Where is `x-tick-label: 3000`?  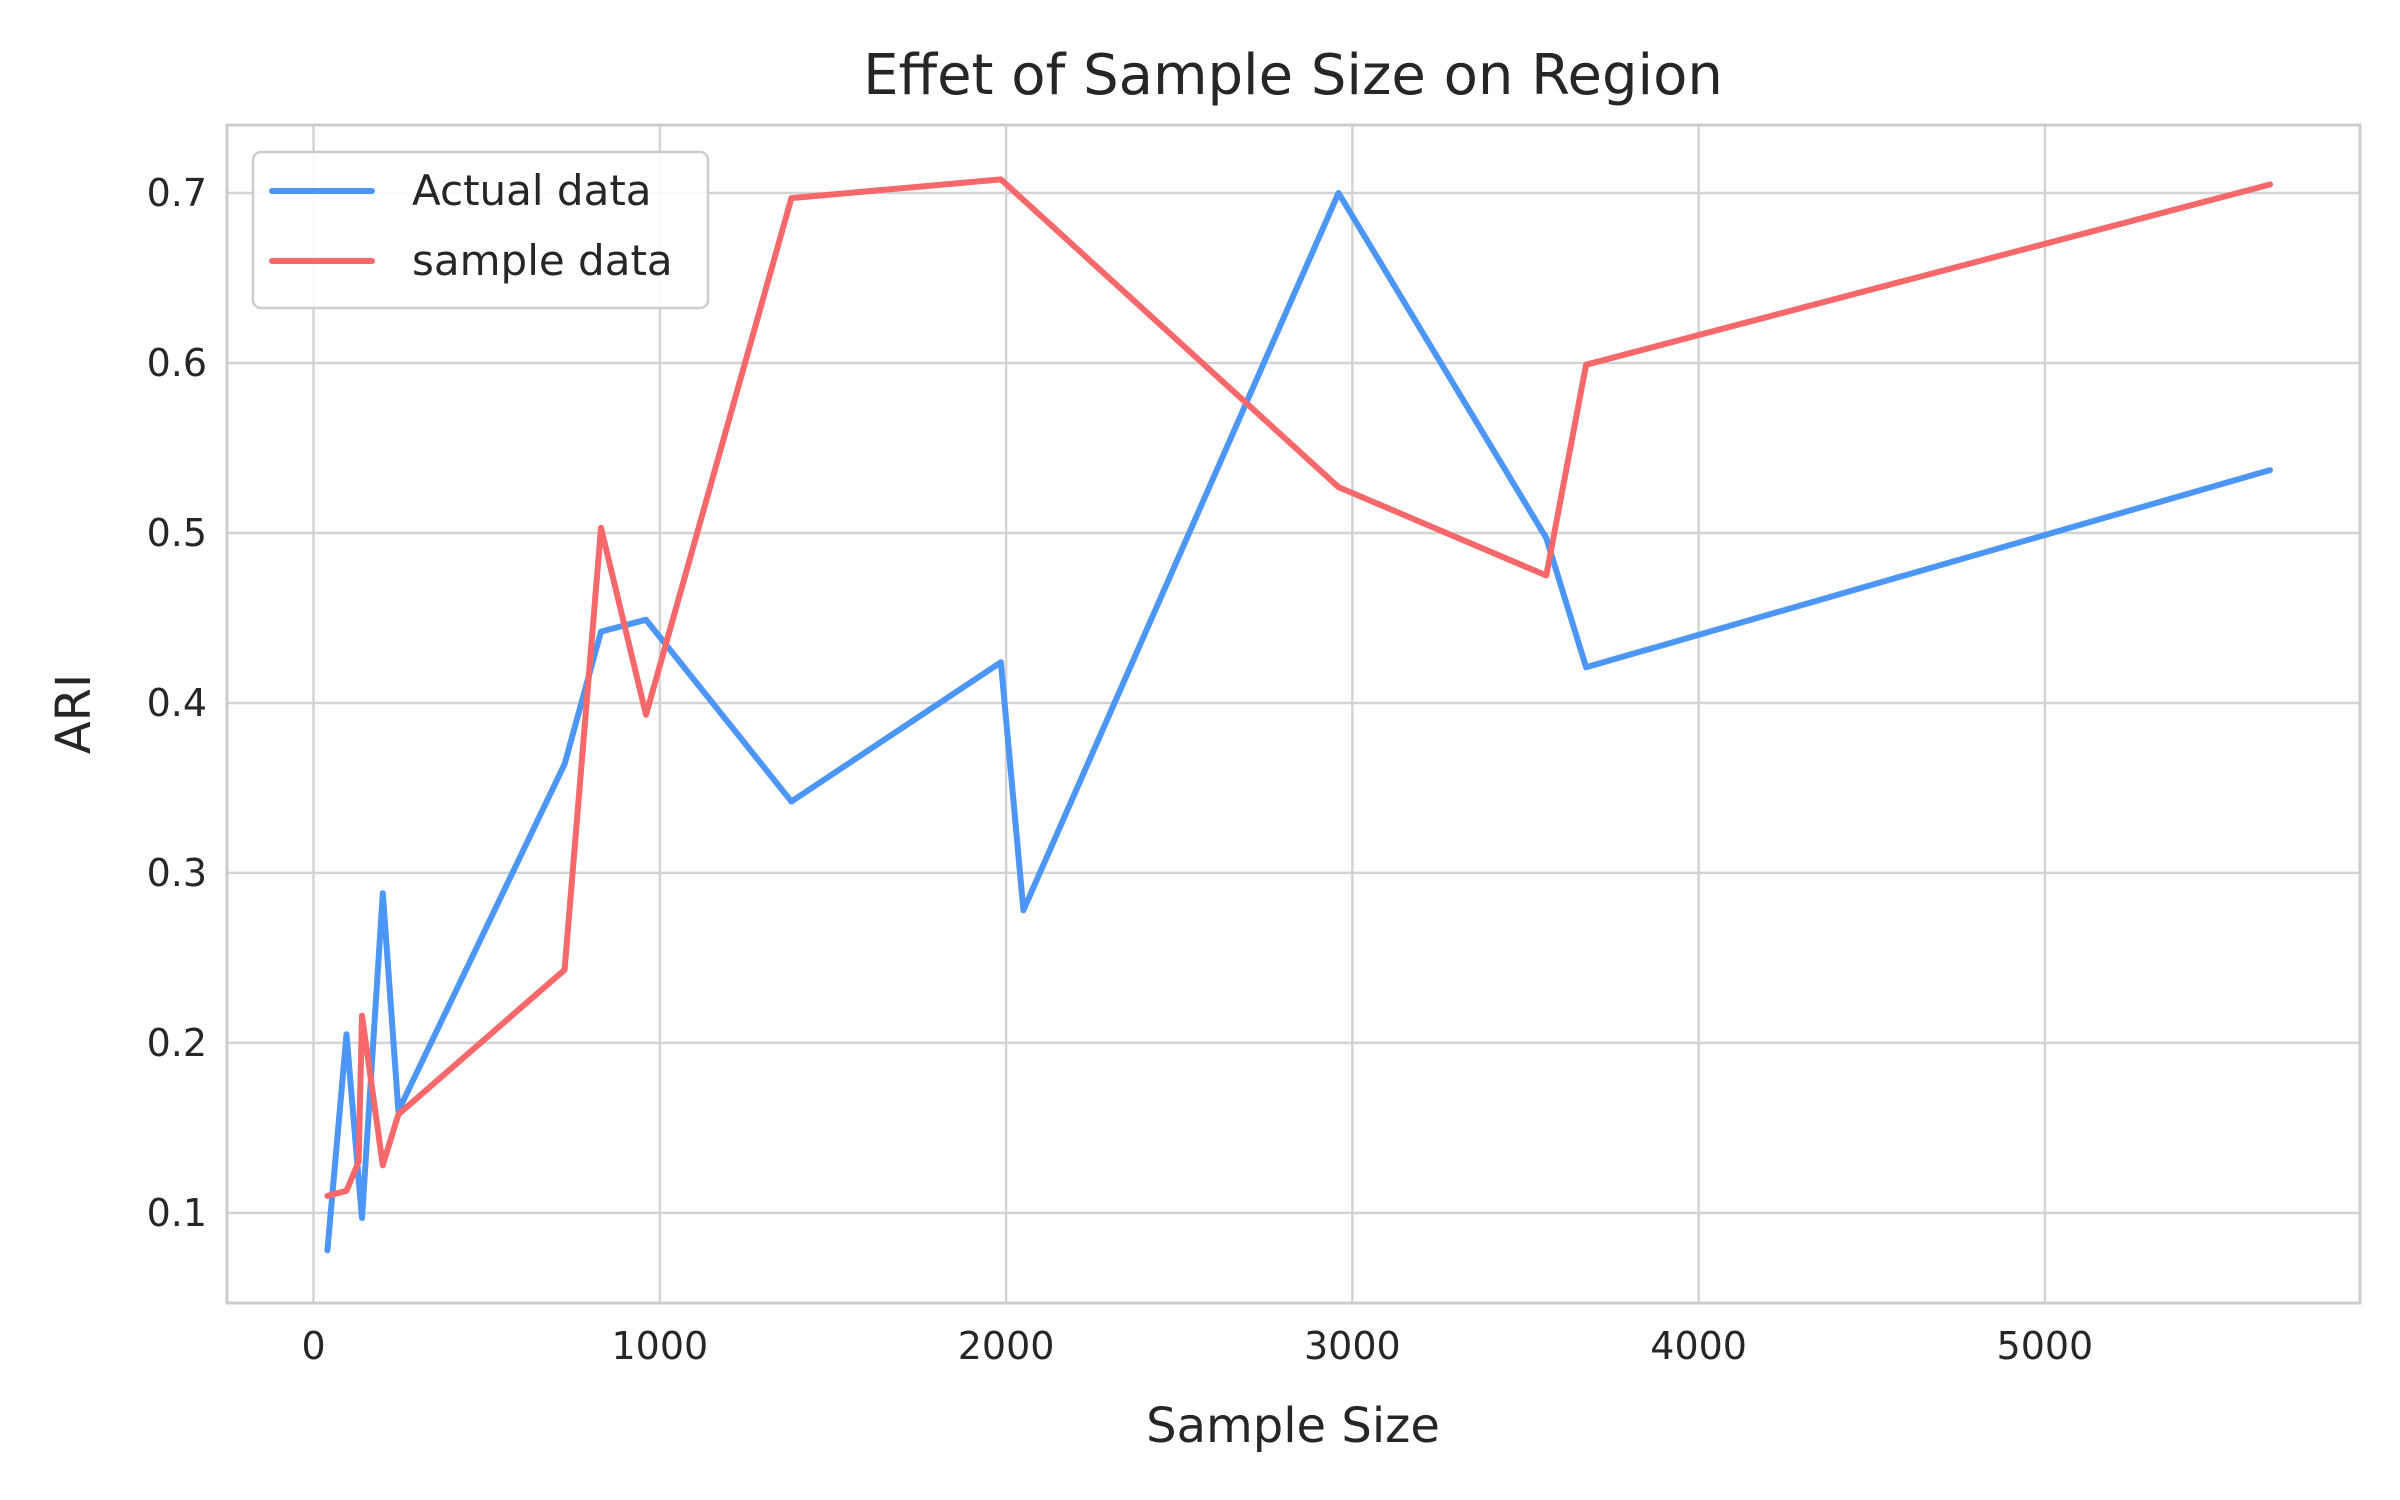 x-tick-label: 3000 is located at coordinates (1352, 1346).